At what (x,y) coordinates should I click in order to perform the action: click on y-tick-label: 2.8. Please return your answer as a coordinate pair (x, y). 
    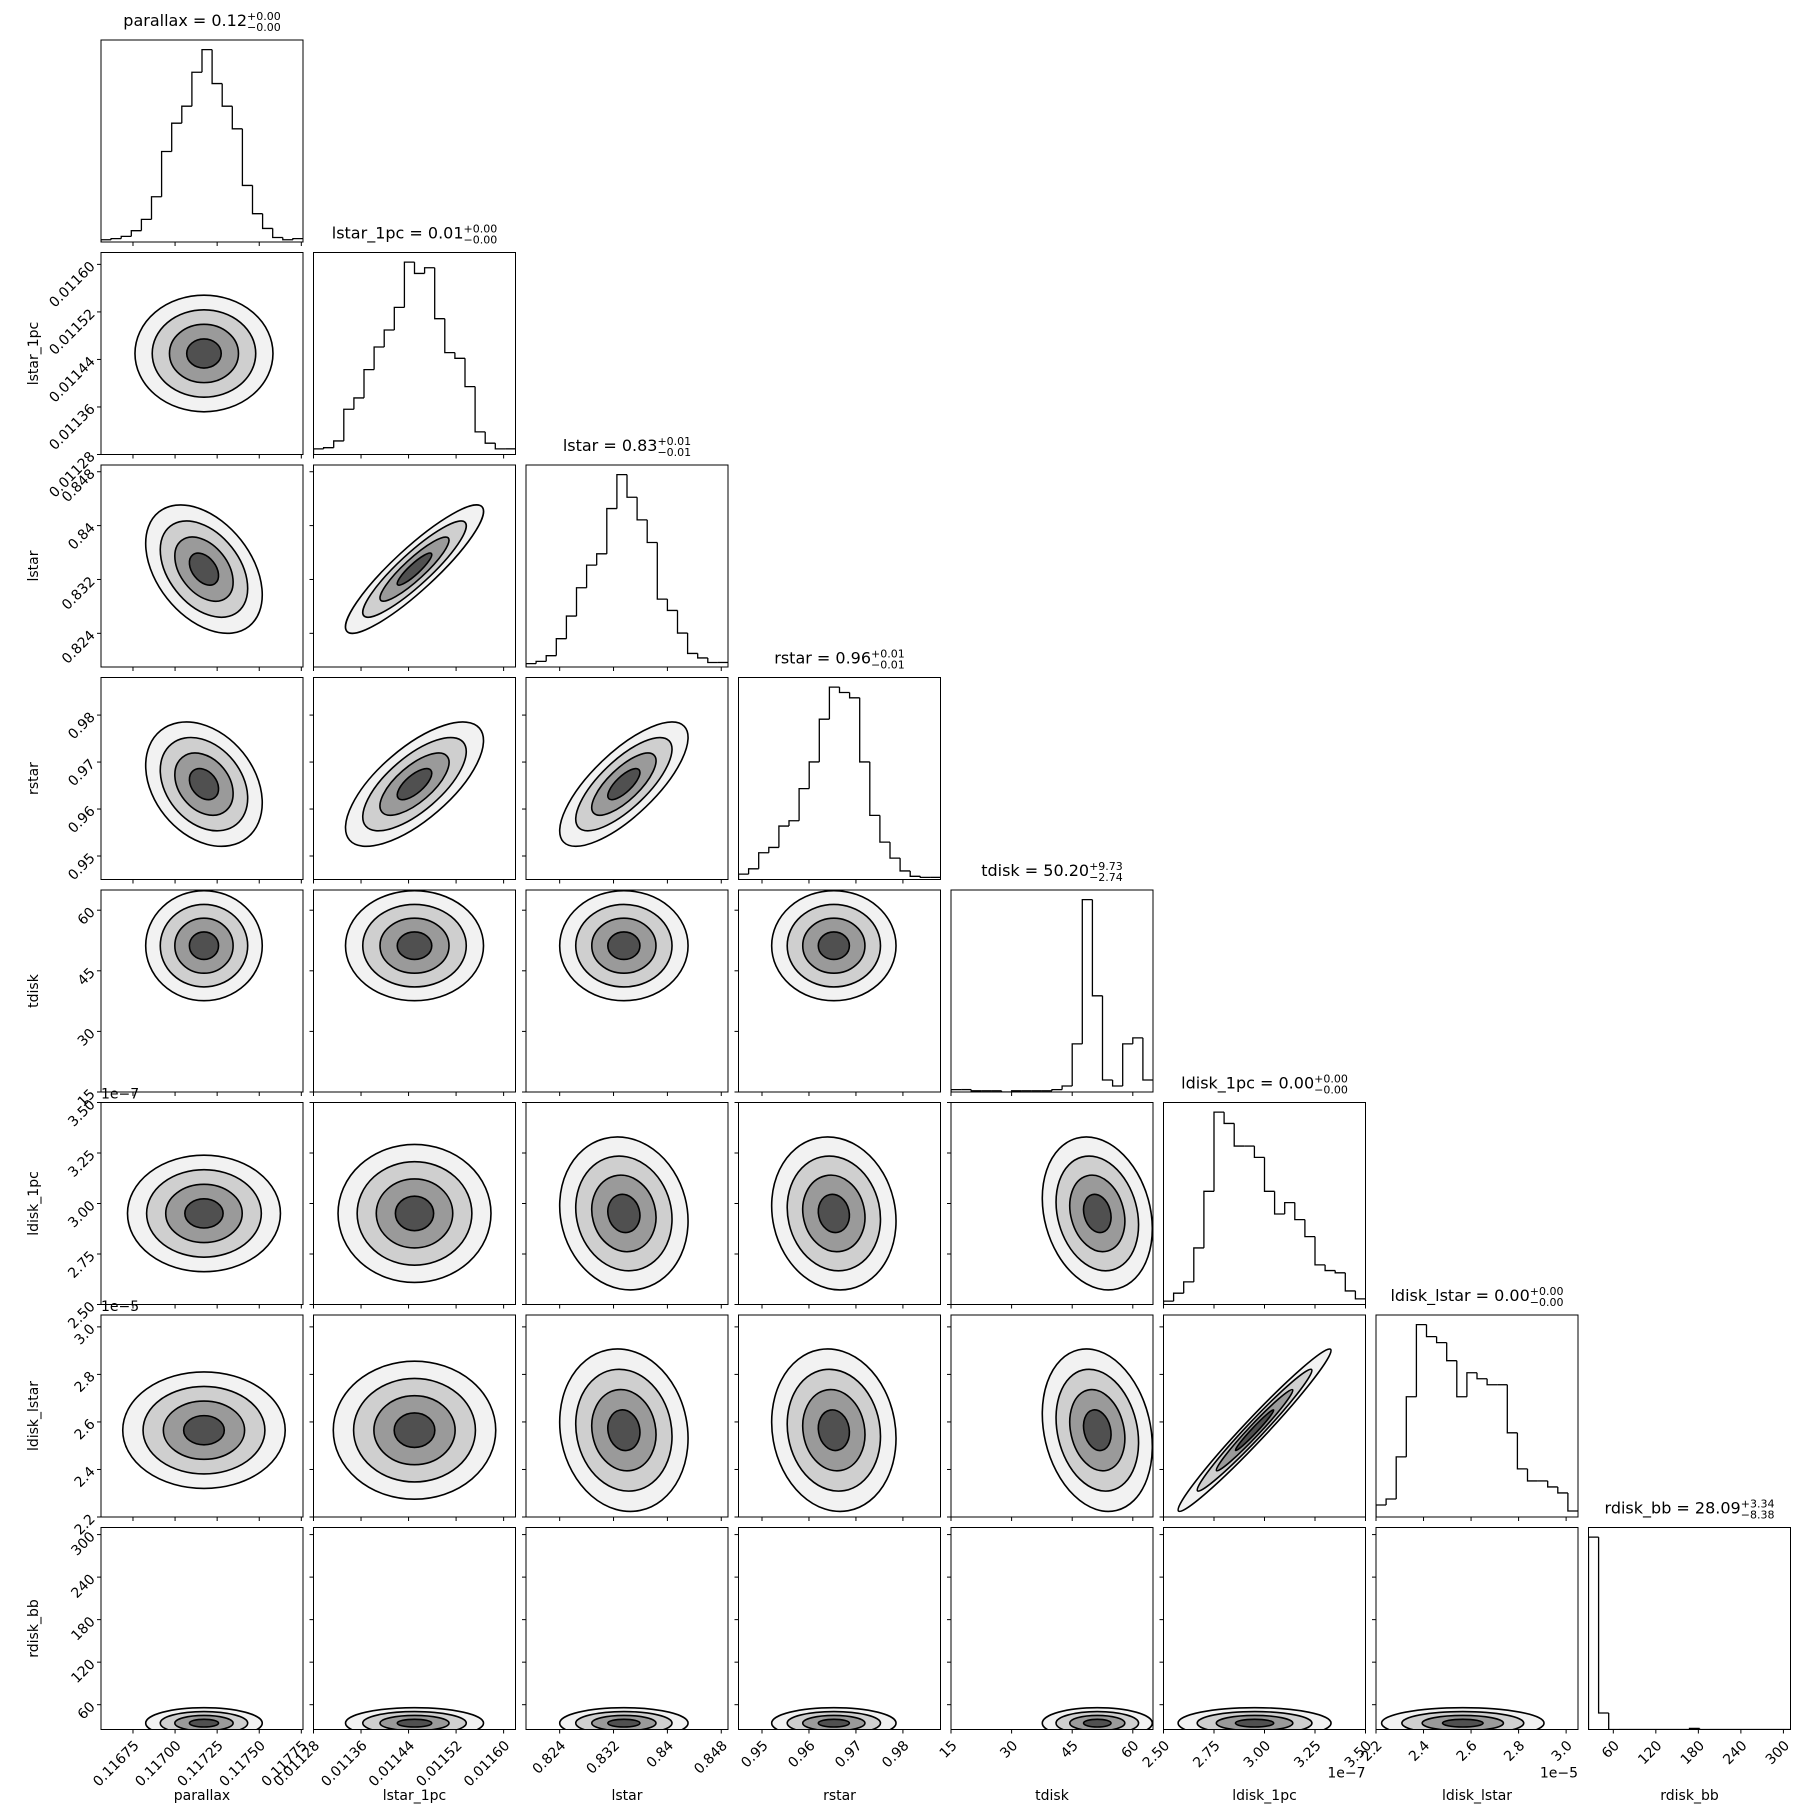
    Looking at the image, I should click on (85, 1382).